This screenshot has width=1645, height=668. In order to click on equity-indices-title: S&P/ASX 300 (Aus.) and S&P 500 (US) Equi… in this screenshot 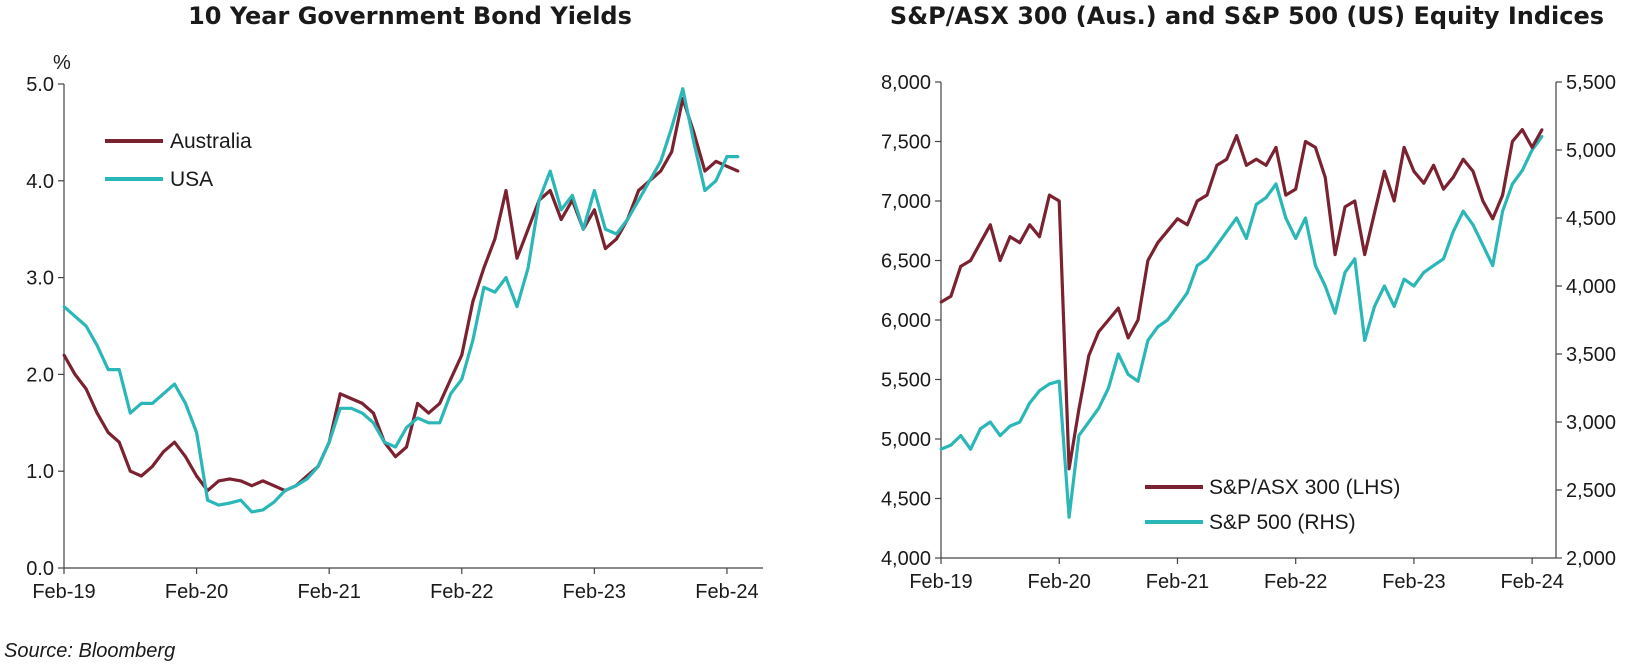, I will do `click(1247, 16)`.